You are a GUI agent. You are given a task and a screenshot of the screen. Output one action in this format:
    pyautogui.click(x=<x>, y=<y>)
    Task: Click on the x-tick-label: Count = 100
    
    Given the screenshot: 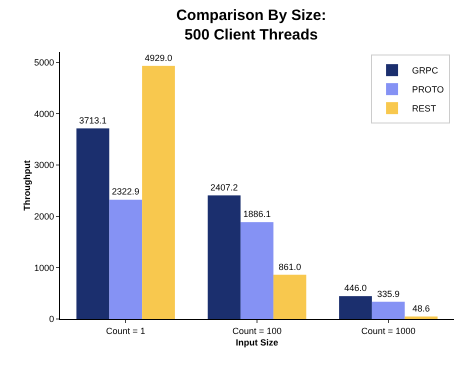 What is the action you would take?
    pyautogui.click(x=257, y=331)
    